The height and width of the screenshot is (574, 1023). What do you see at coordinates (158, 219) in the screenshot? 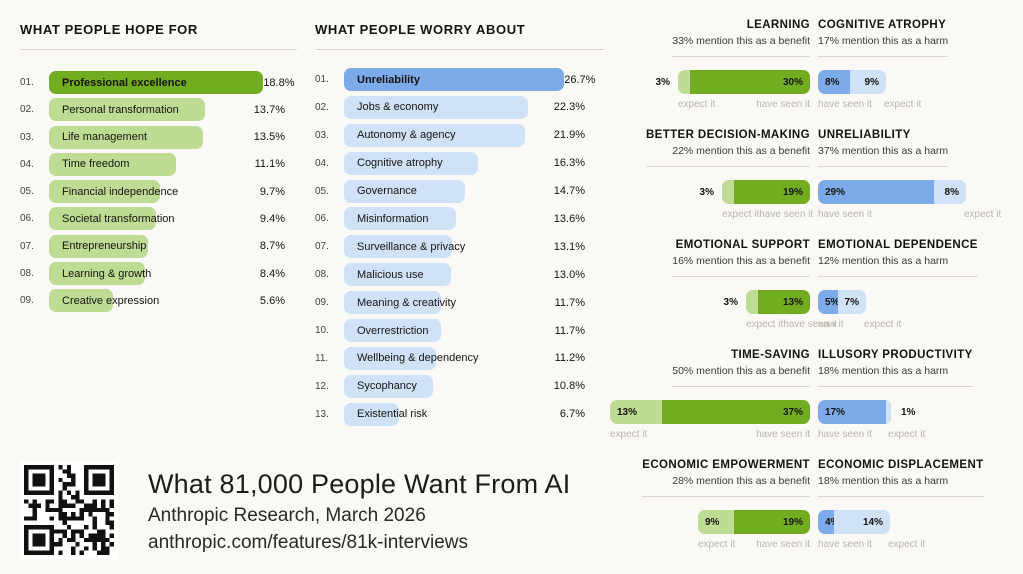
I see `hope-row: 06. Societal transformation 9.4%` at bounding box center [158, 219].